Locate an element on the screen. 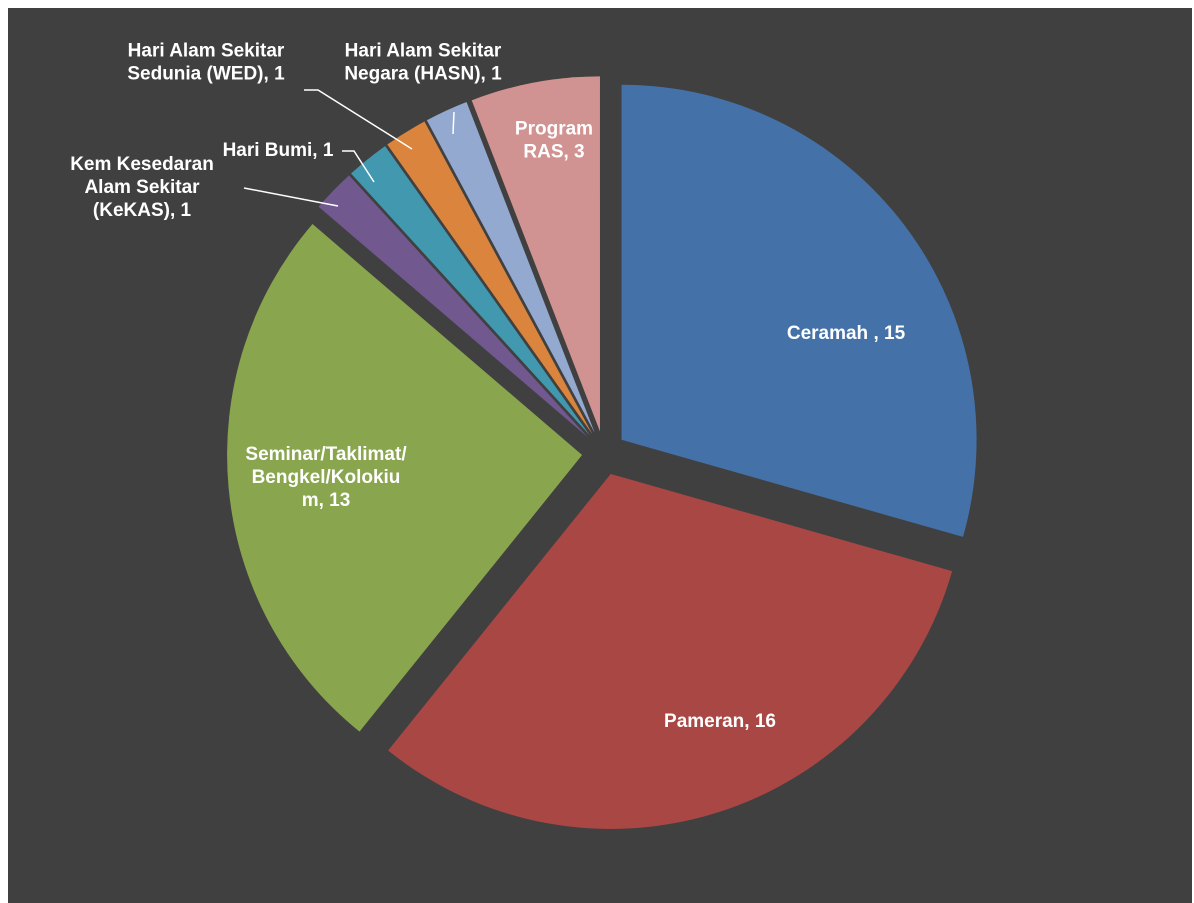 Image resolution: width=1194 pixels, height=903 pixels. data-label-1: Ceramah , 15 is located at coordinates (846, 333).